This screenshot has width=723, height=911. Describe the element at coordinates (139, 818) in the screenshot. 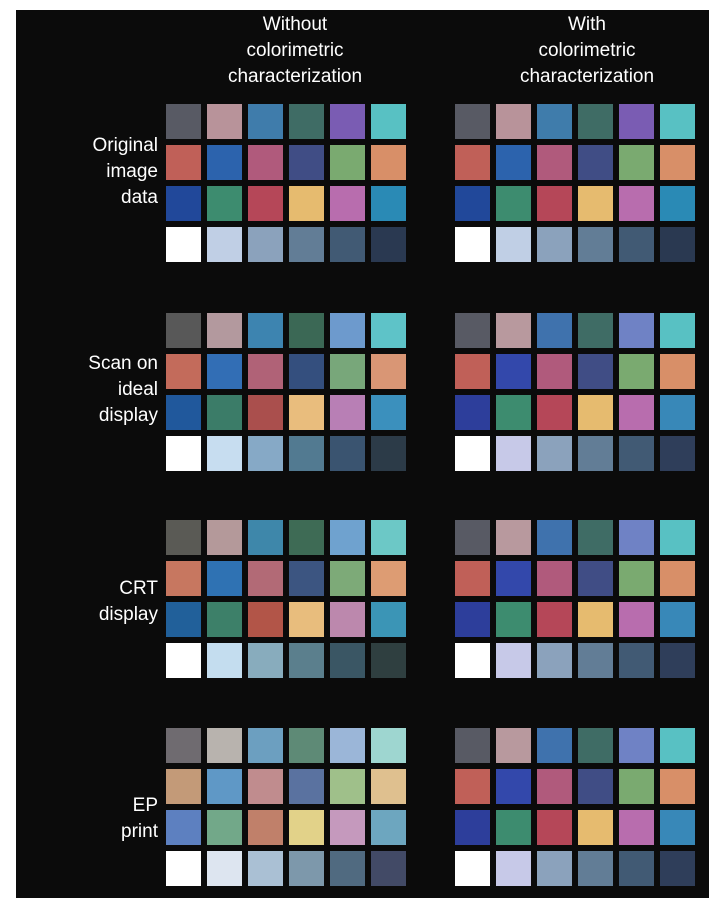

I see `row-label-ep-print: EP print` at that location.